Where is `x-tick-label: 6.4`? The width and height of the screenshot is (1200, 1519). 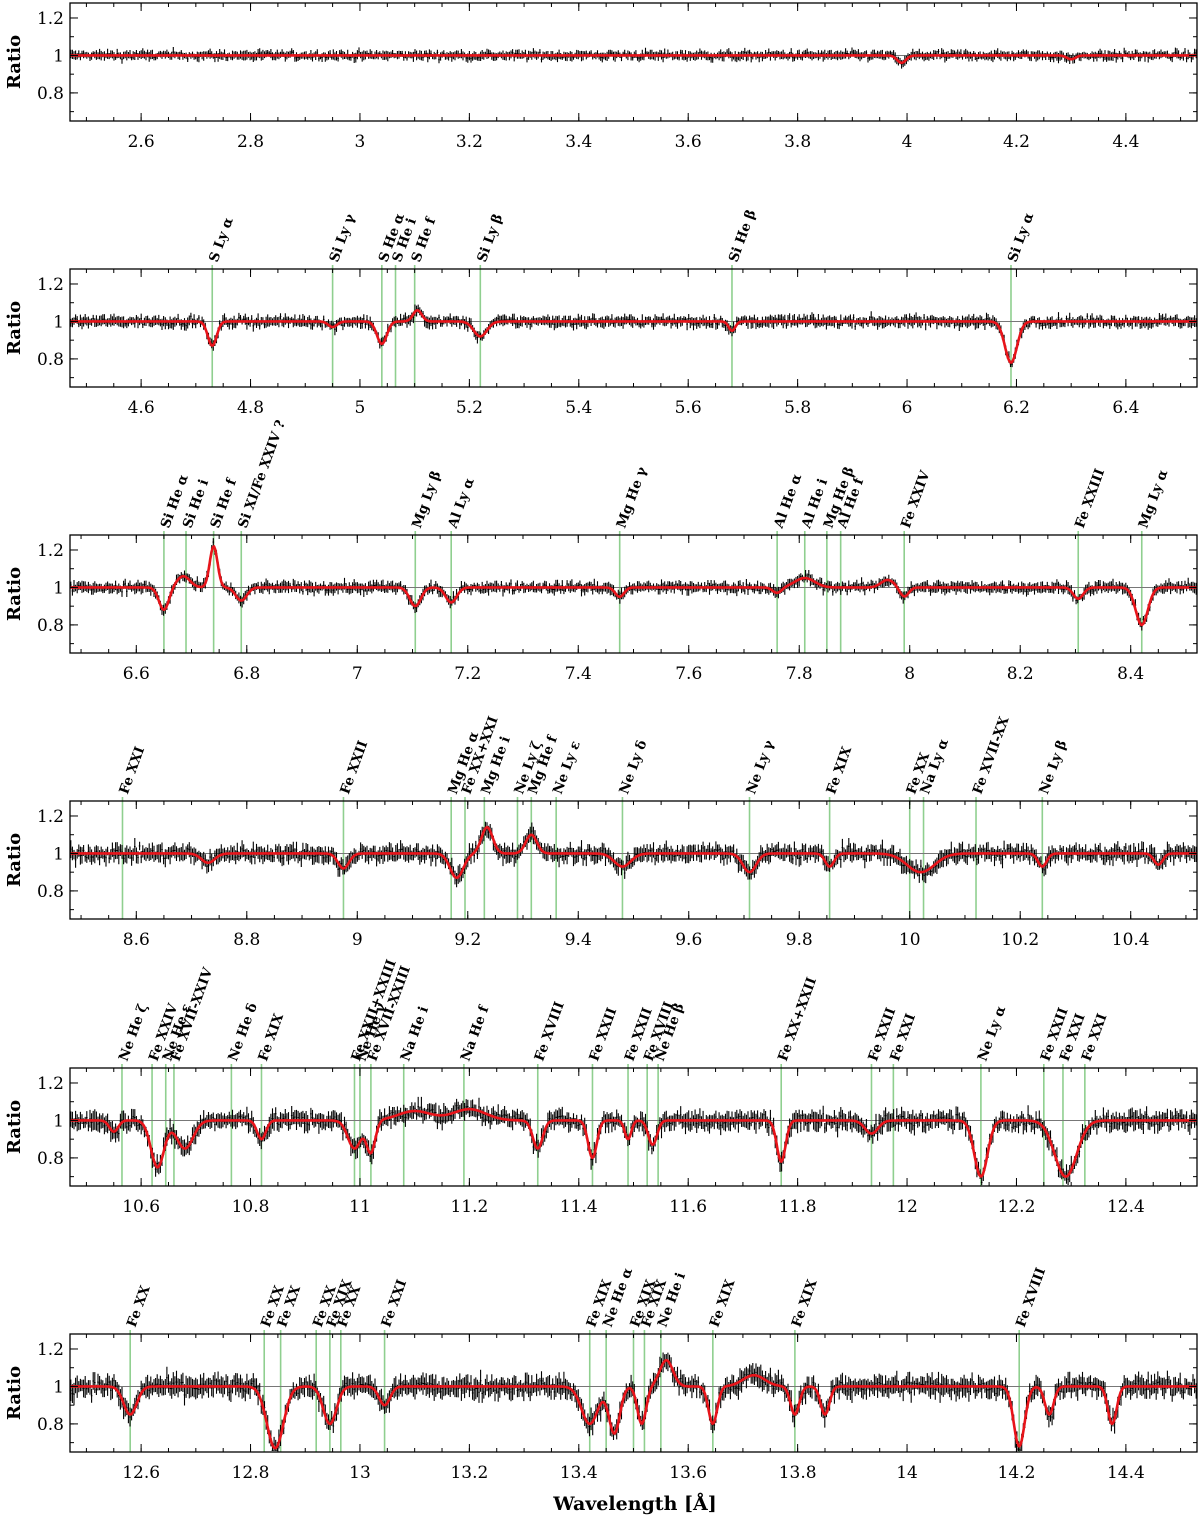
x-tick-label: 6.4 is located at coordinates (1125, 408).